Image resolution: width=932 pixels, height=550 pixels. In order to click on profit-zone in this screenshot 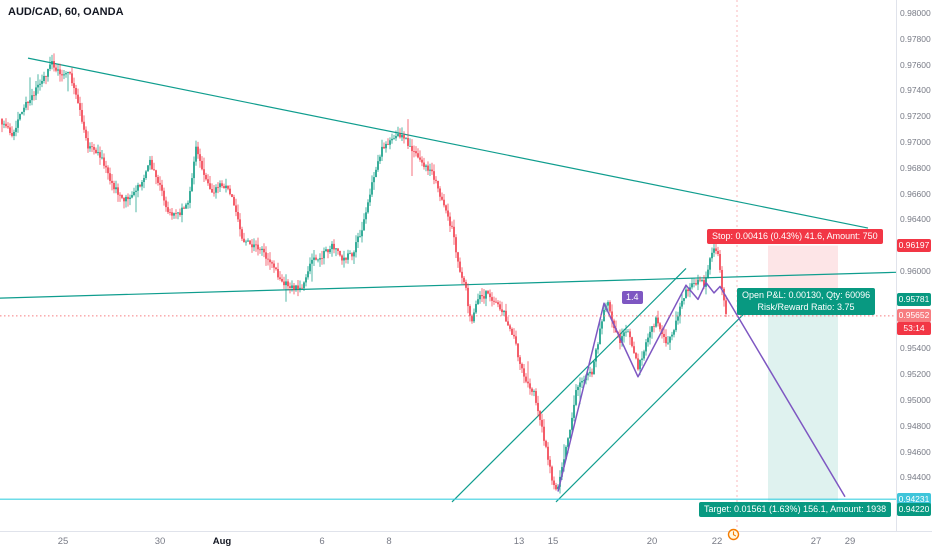, I will do `click(803, 400)`.